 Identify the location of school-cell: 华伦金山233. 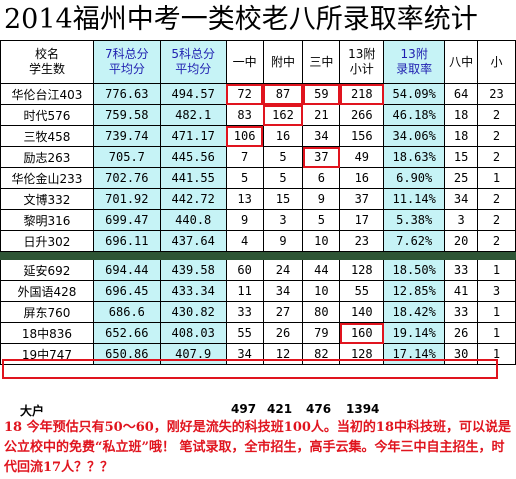
(47, 178).